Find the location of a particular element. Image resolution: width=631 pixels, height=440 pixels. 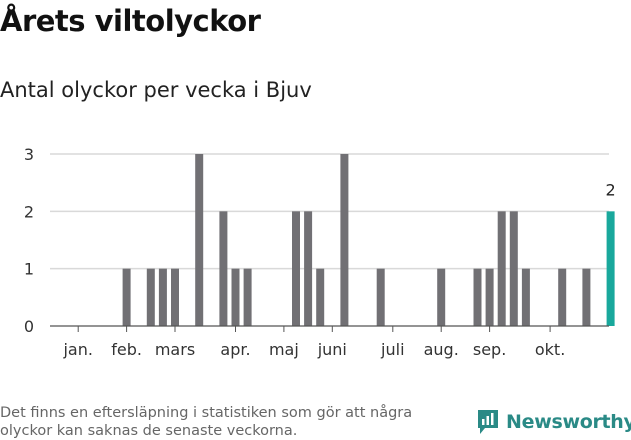

y-tick-label: 0 is located at coordinates (29, 326).